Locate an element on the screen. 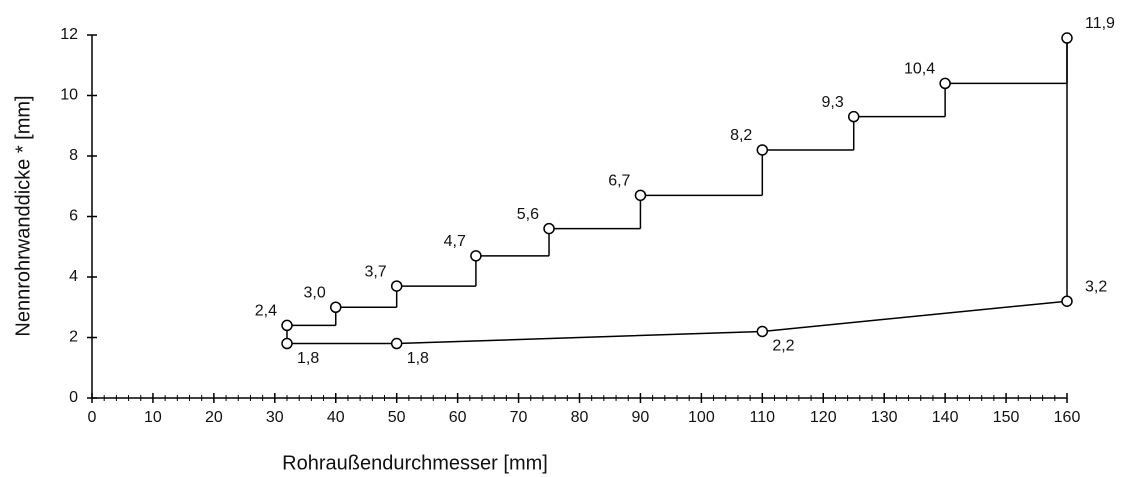 The height and width of the screenshot is (477, 1125). x-tick-label: 130 is located at coordinates (884, 417).